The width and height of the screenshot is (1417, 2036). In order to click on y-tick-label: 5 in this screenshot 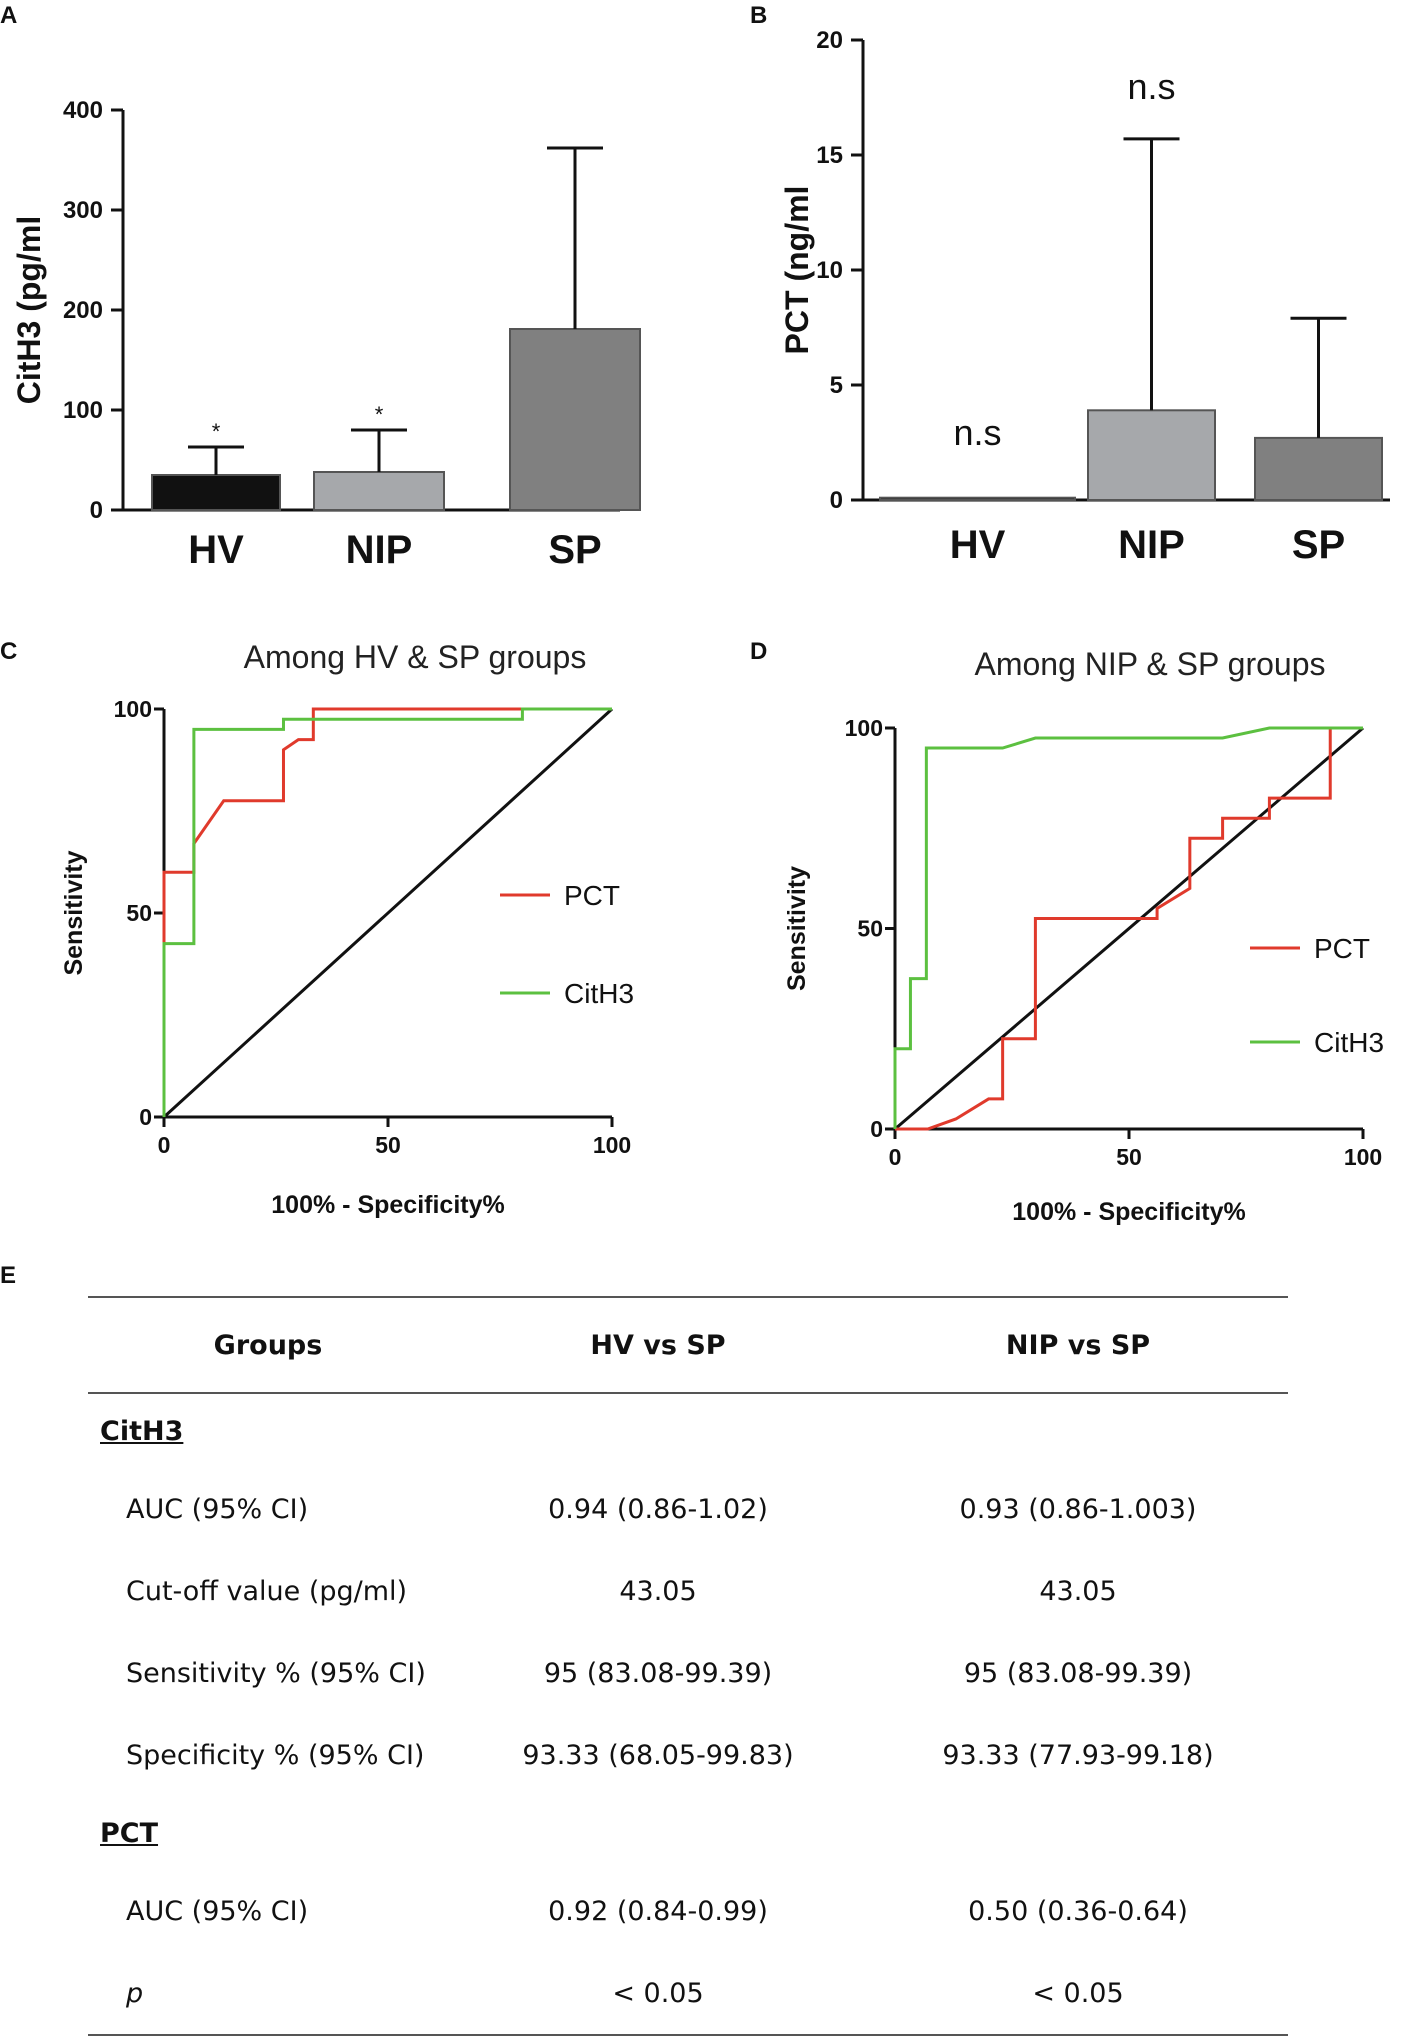, I will do `click(836, 385)`.